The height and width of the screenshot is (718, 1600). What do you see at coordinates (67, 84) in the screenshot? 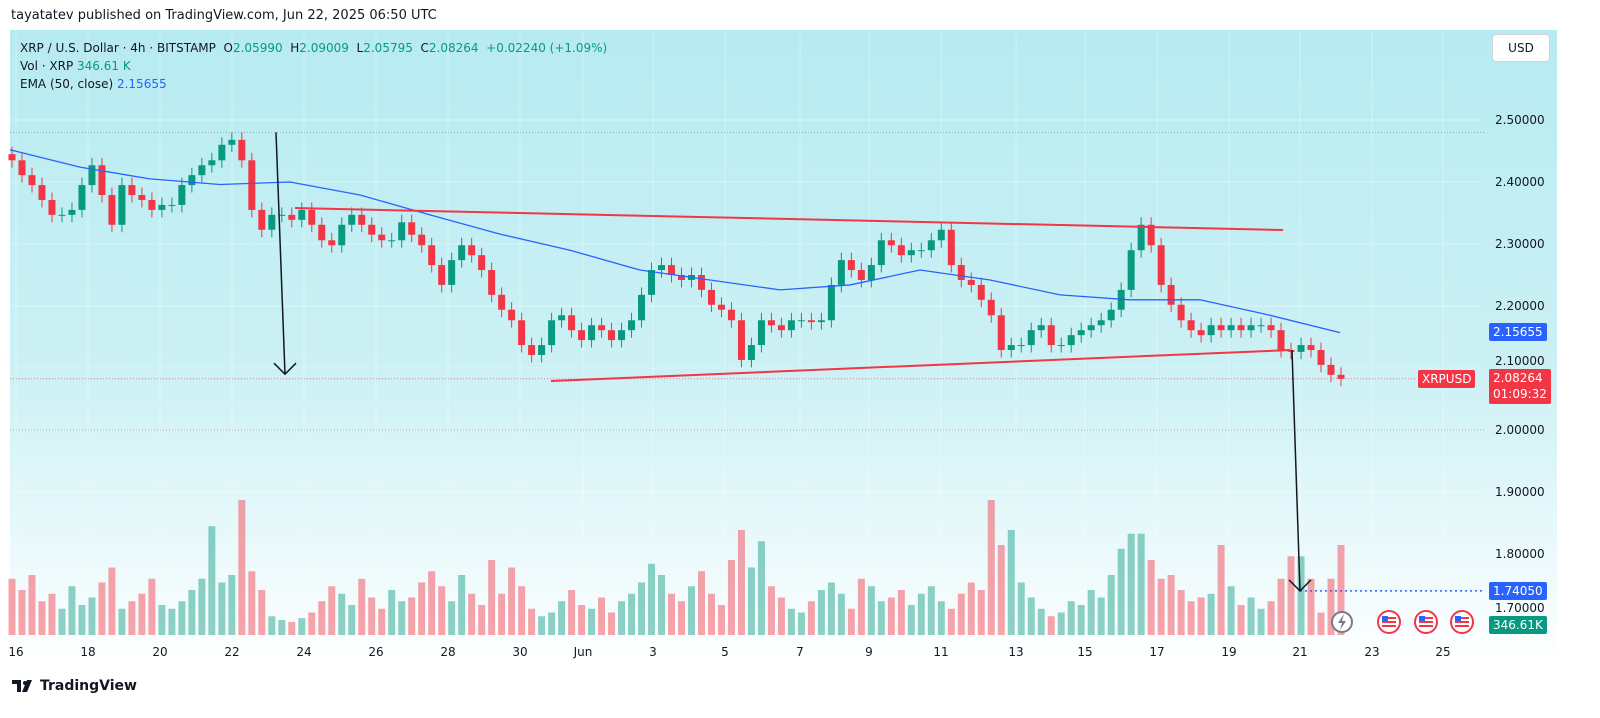
I see `ema-label: EMA (50, close)` at bounding box center [67, 84].